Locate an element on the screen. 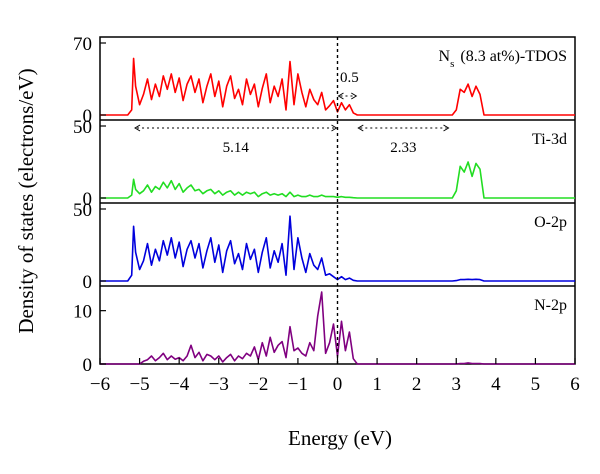  x-tick-label: 3 is located at coordinates (457, 384).